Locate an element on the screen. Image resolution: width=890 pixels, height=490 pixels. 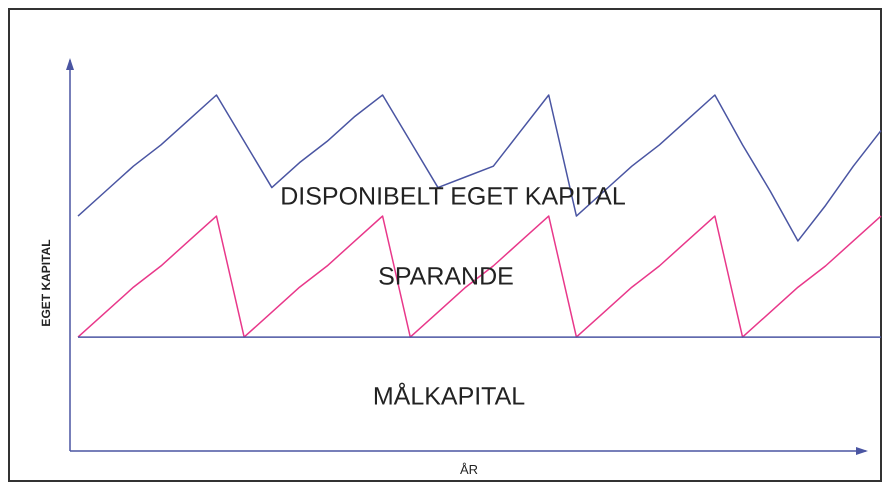
annotation: MÅLKAPITAL is located at coordinates (449, 396).